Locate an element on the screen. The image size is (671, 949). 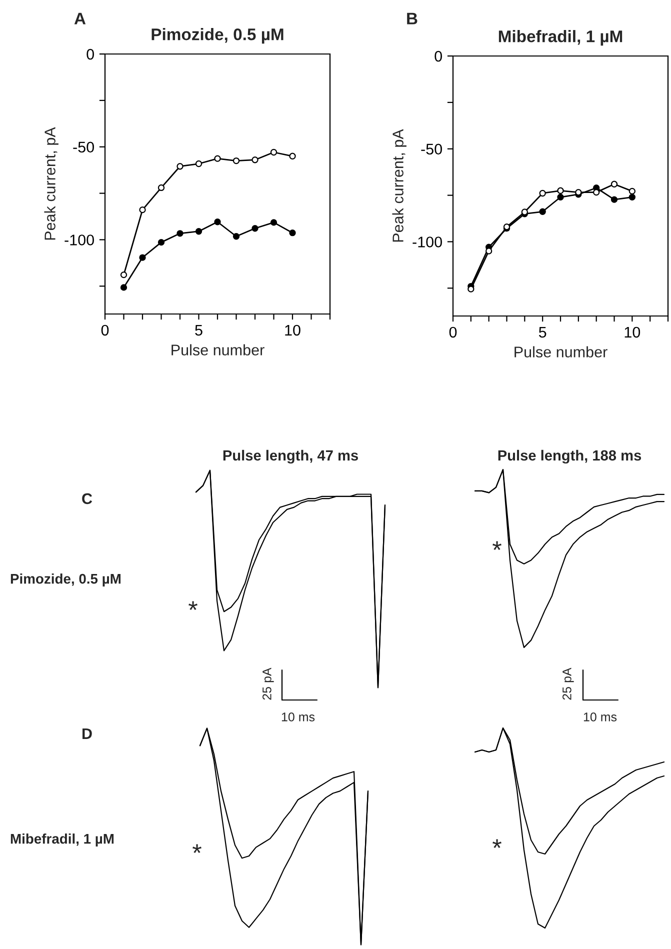
text: C is located at coordinates (87, 498).